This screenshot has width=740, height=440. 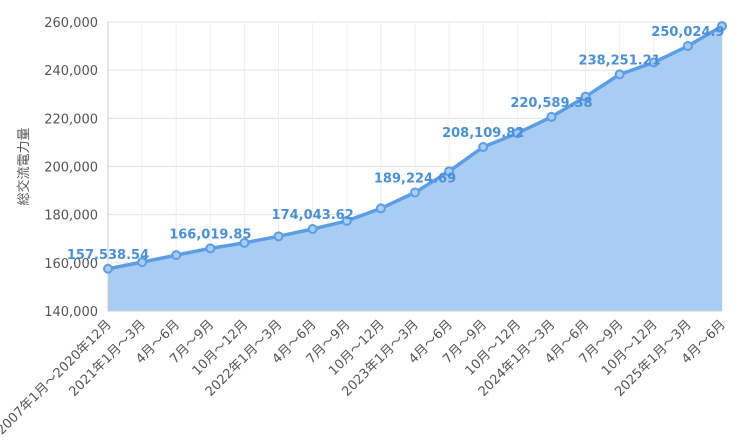 What do you see at coordinates (415, 178) in the screenshot?
I see `data-label: 189,224.69` at bounding box center [415, 178].